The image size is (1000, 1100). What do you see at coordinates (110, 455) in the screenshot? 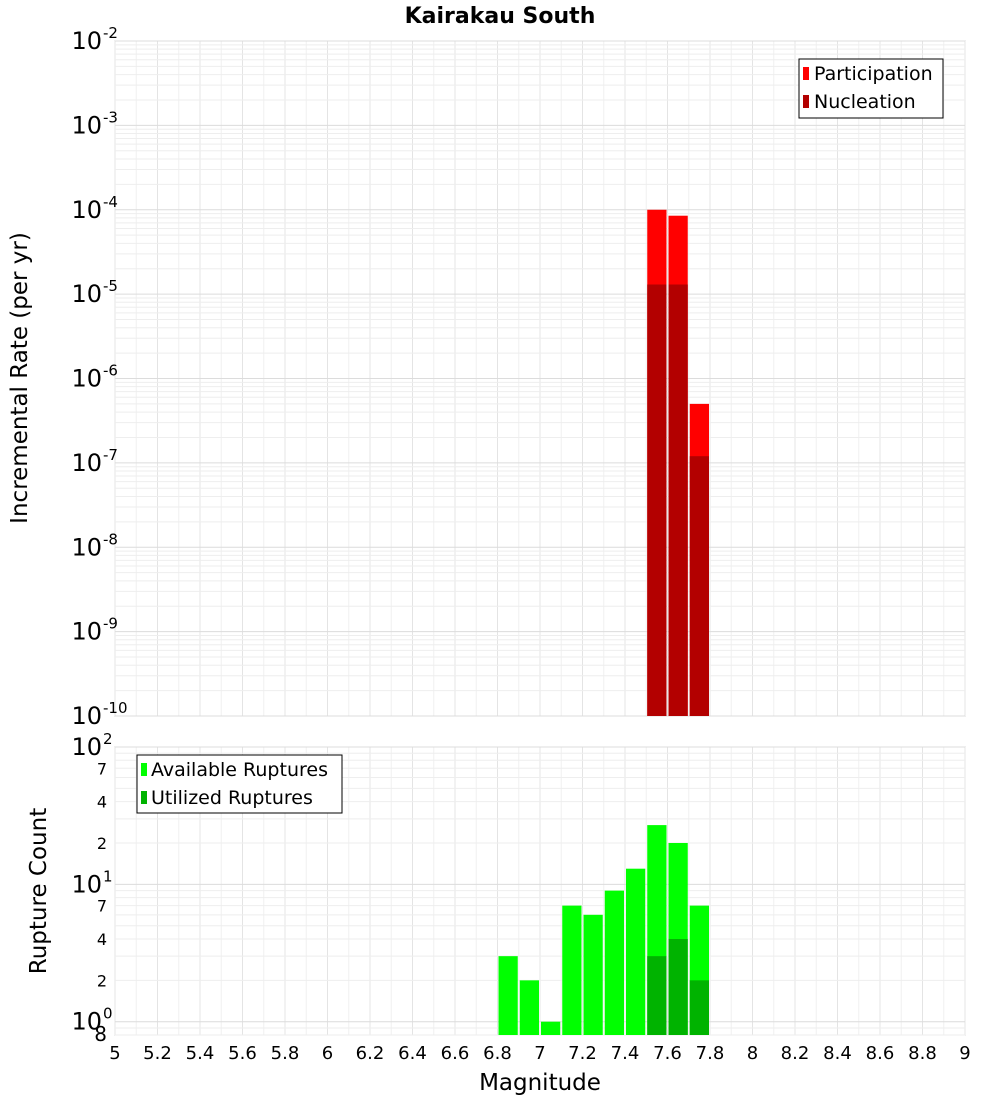
I see `y-tick-exponent: -7` at bounding box center [110, 455].